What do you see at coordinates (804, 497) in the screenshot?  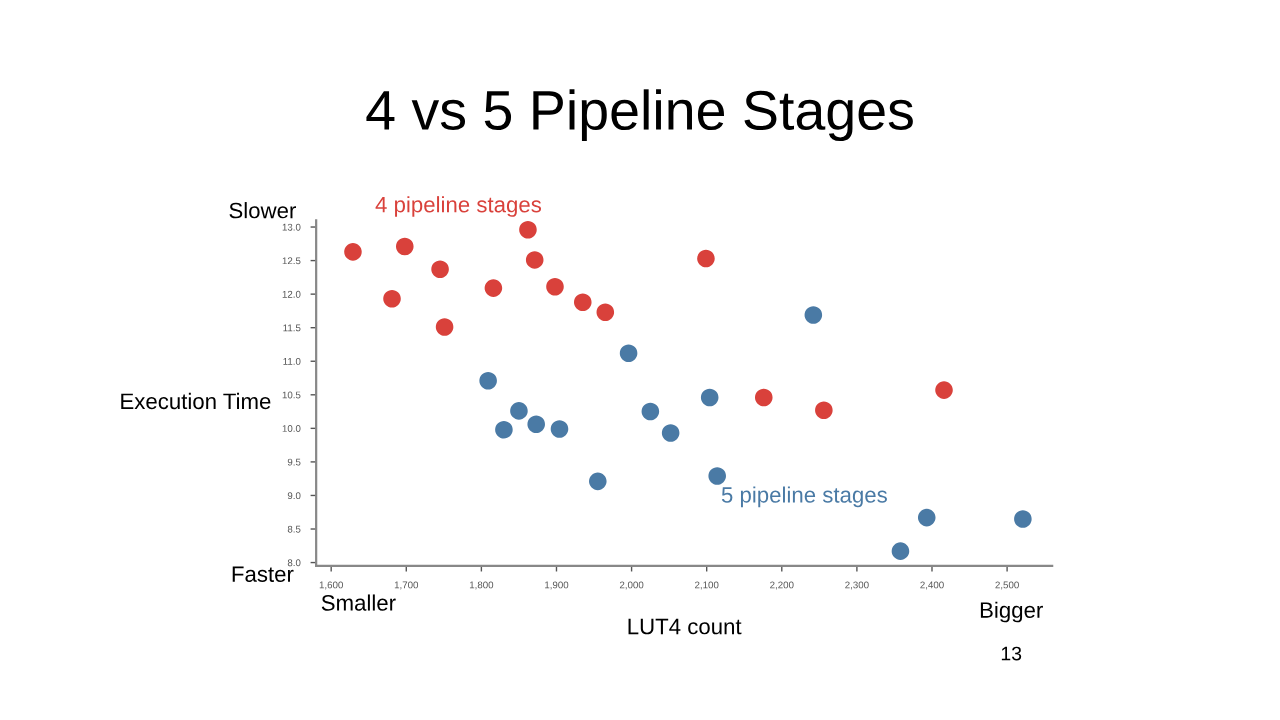 I see `series-label: 5 pipeline stages` at bounding box center [804, 497].